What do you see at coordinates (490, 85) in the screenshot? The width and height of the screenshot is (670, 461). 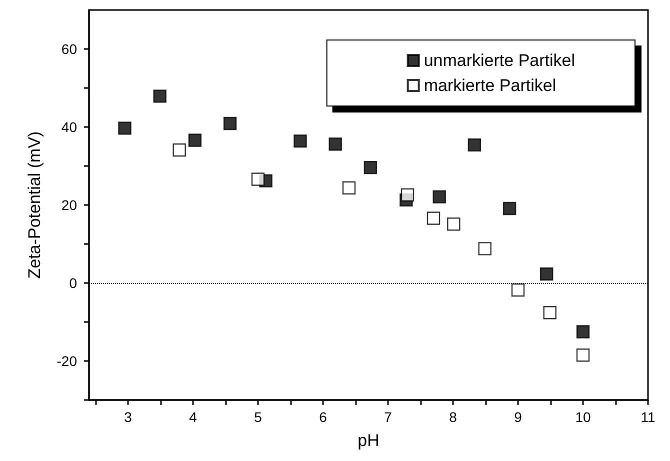 I see `legend-label: markierte Partikel` at bounding box center [490, 85].